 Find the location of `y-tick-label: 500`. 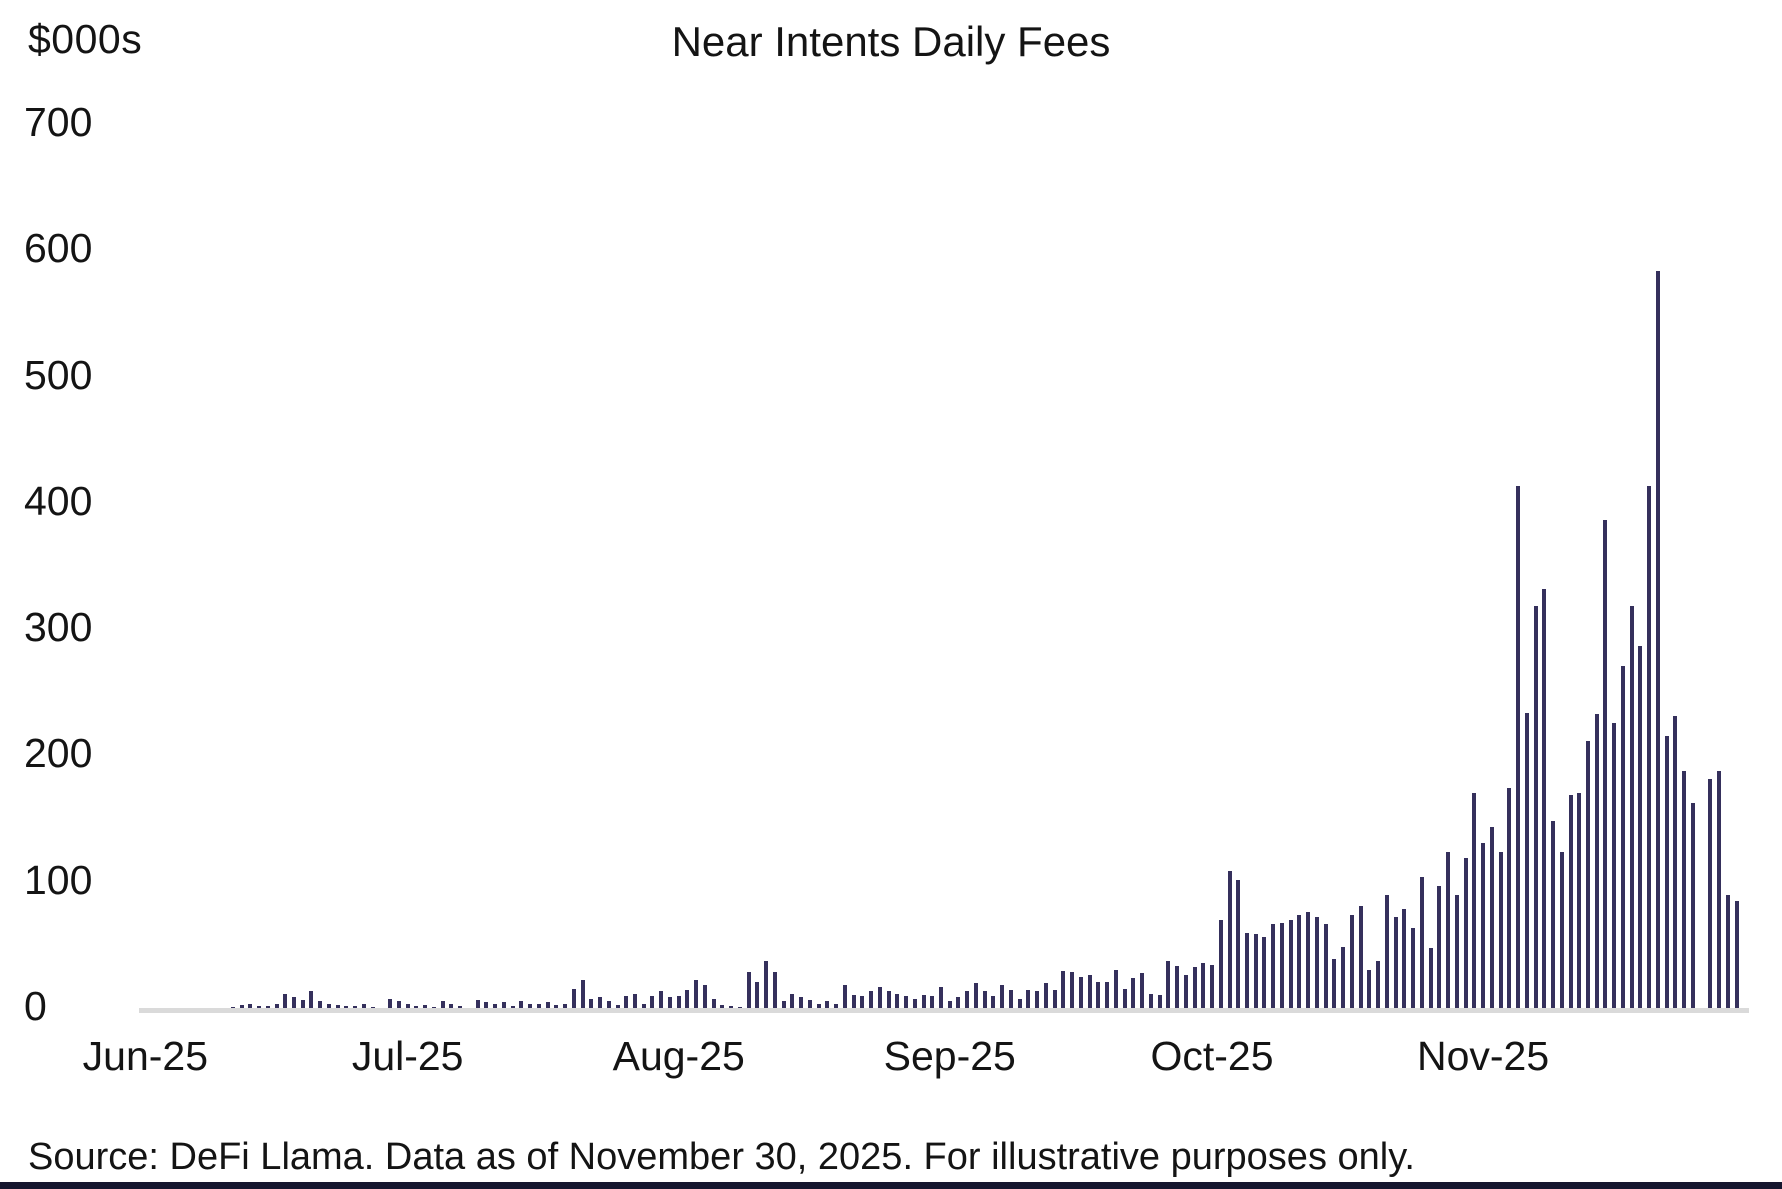

y-tick-label: 500 is located at coordinates (58, 374).